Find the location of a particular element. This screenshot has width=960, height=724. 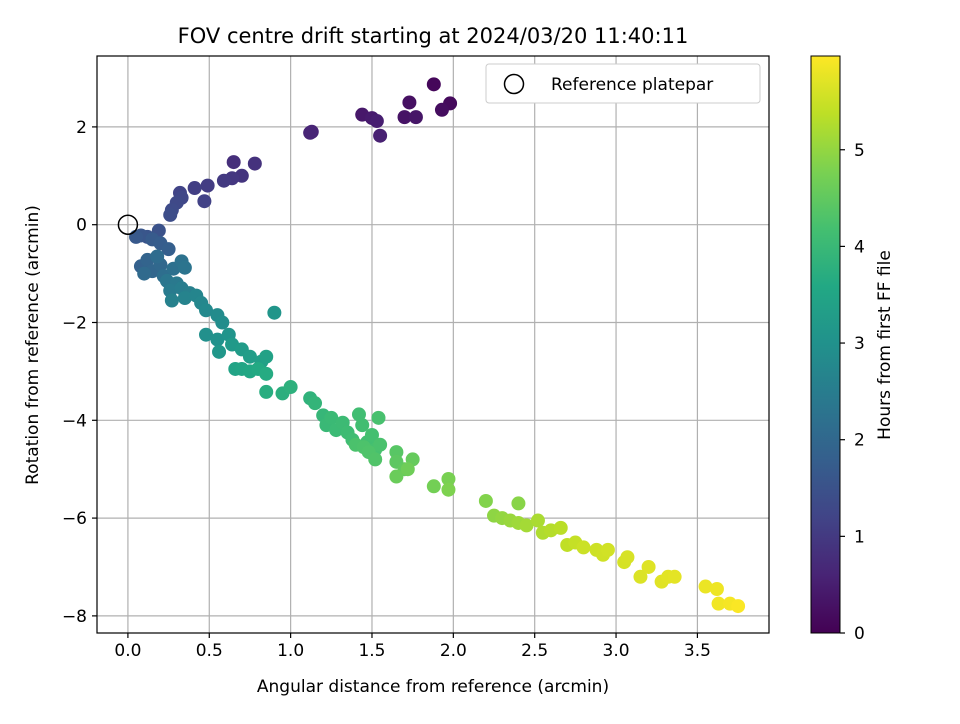

reference-marker is located at coordinates (128, 224).